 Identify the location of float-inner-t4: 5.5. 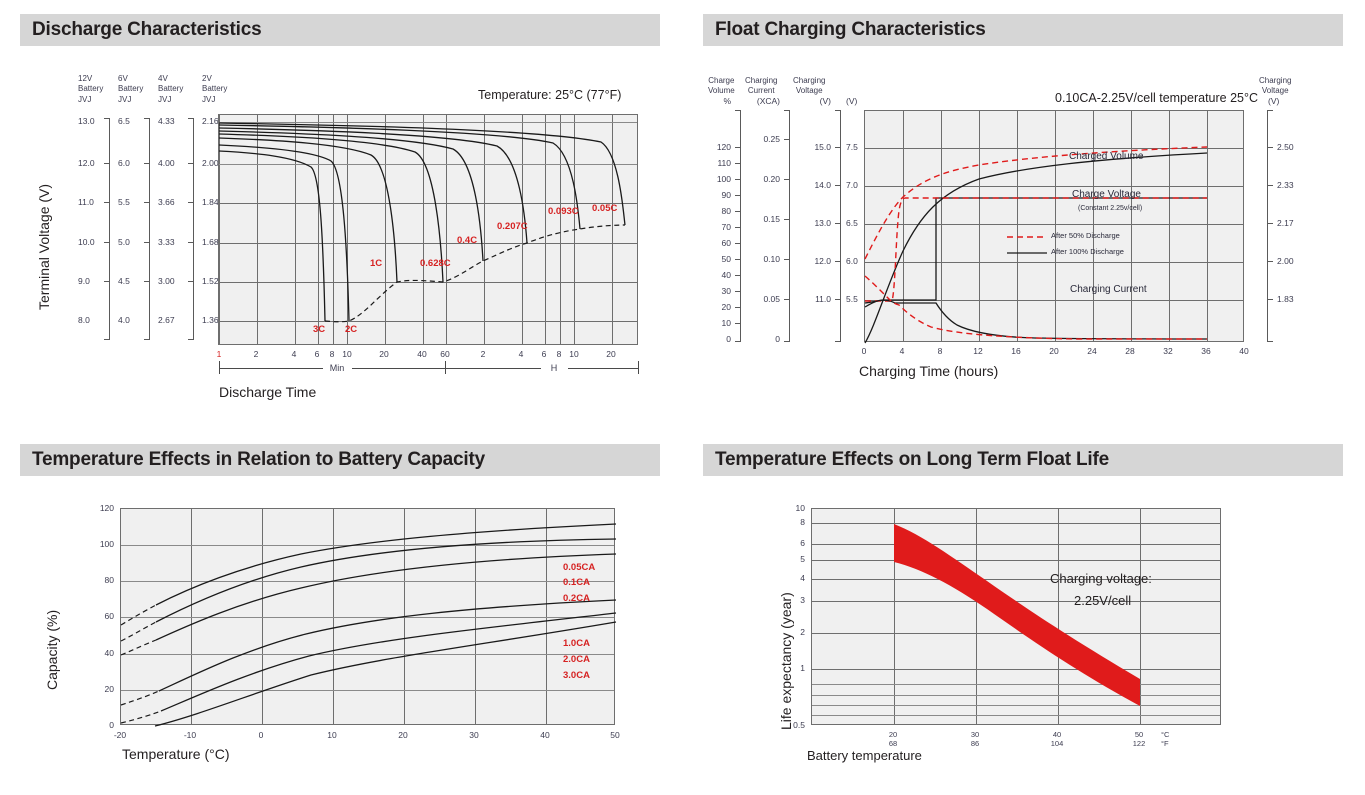
(852, 299).